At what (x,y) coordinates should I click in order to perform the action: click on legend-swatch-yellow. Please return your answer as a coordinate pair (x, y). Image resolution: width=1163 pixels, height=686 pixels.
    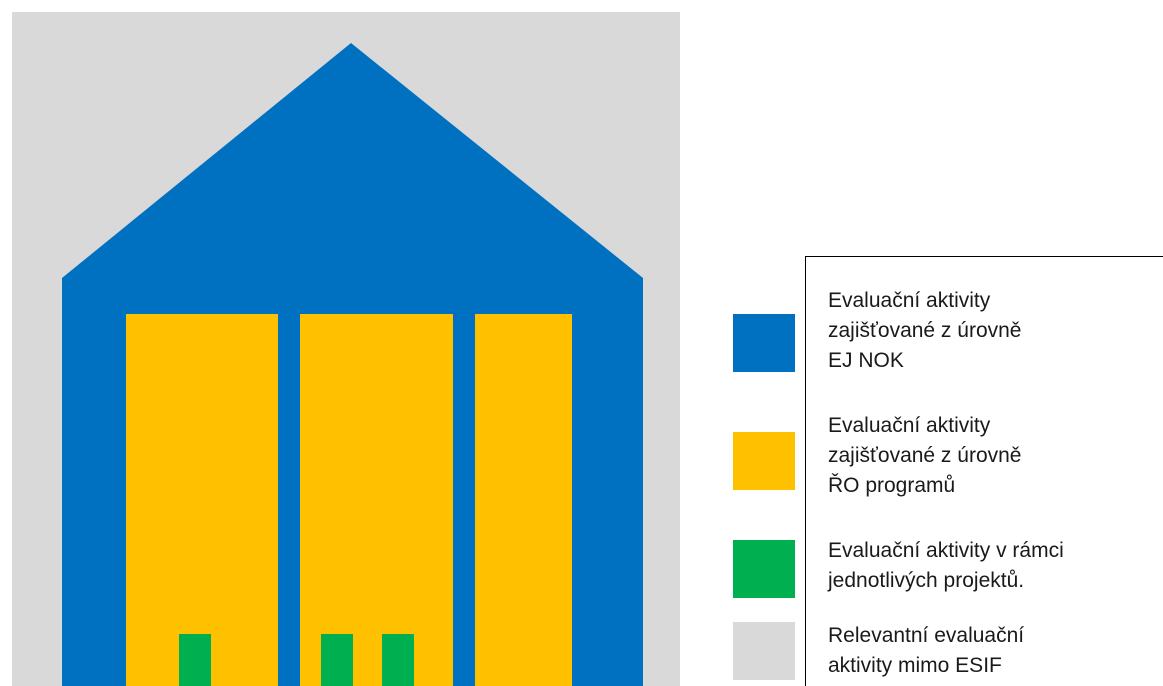
    Looking at the image, I should click on (764, 461).